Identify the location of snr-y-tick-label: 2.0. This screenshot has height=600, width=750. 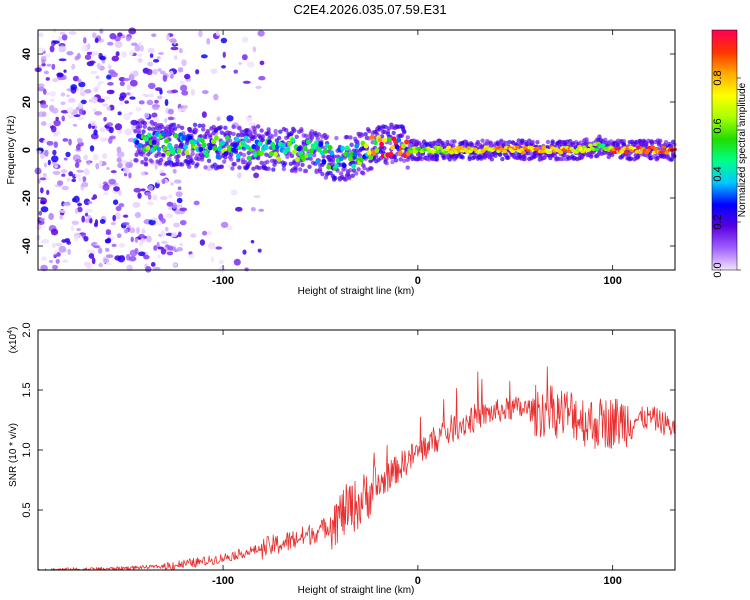
(27, 329).